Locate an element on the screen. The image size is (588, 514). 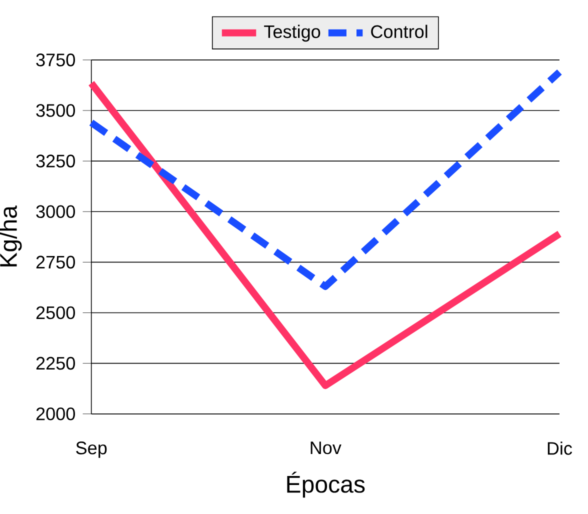
y-tick-label: 2250 is located at coordinates (55, 363).